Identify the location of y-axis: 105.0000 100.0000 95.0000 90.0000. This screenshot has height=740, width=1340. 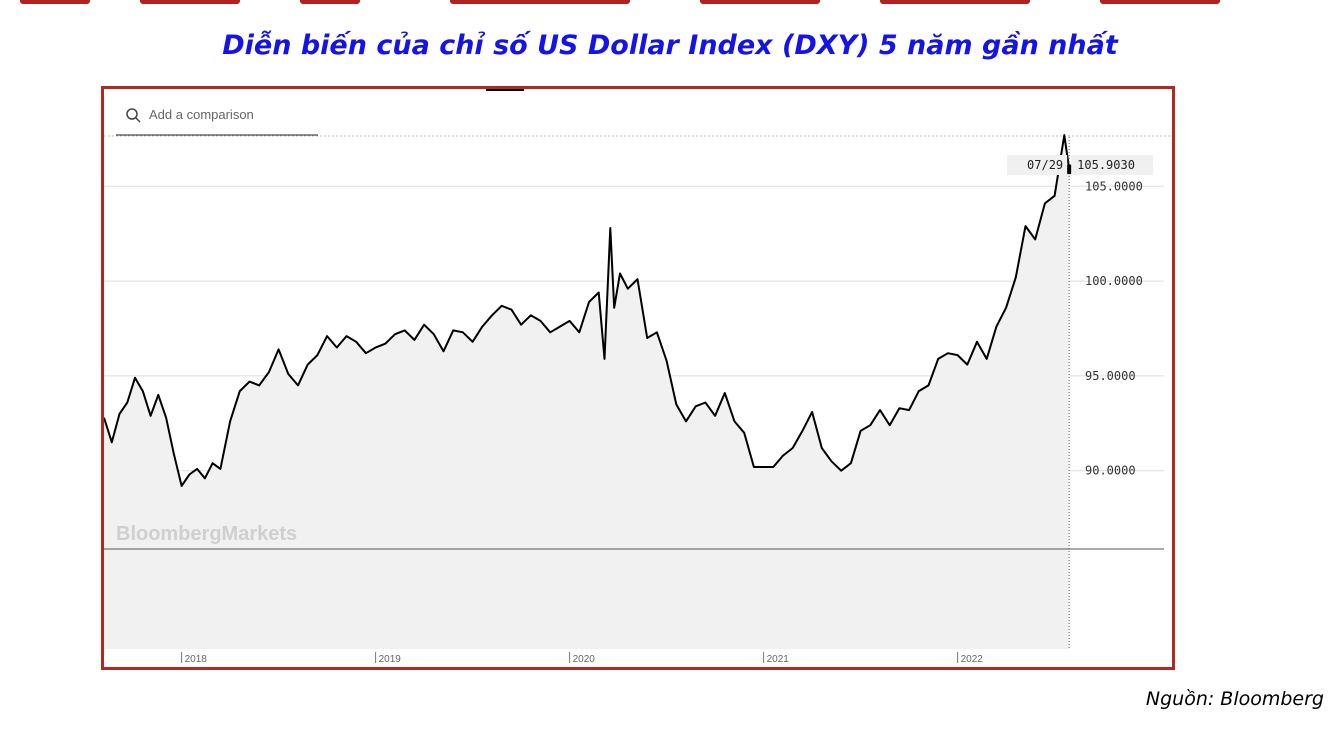
(1114, 328).